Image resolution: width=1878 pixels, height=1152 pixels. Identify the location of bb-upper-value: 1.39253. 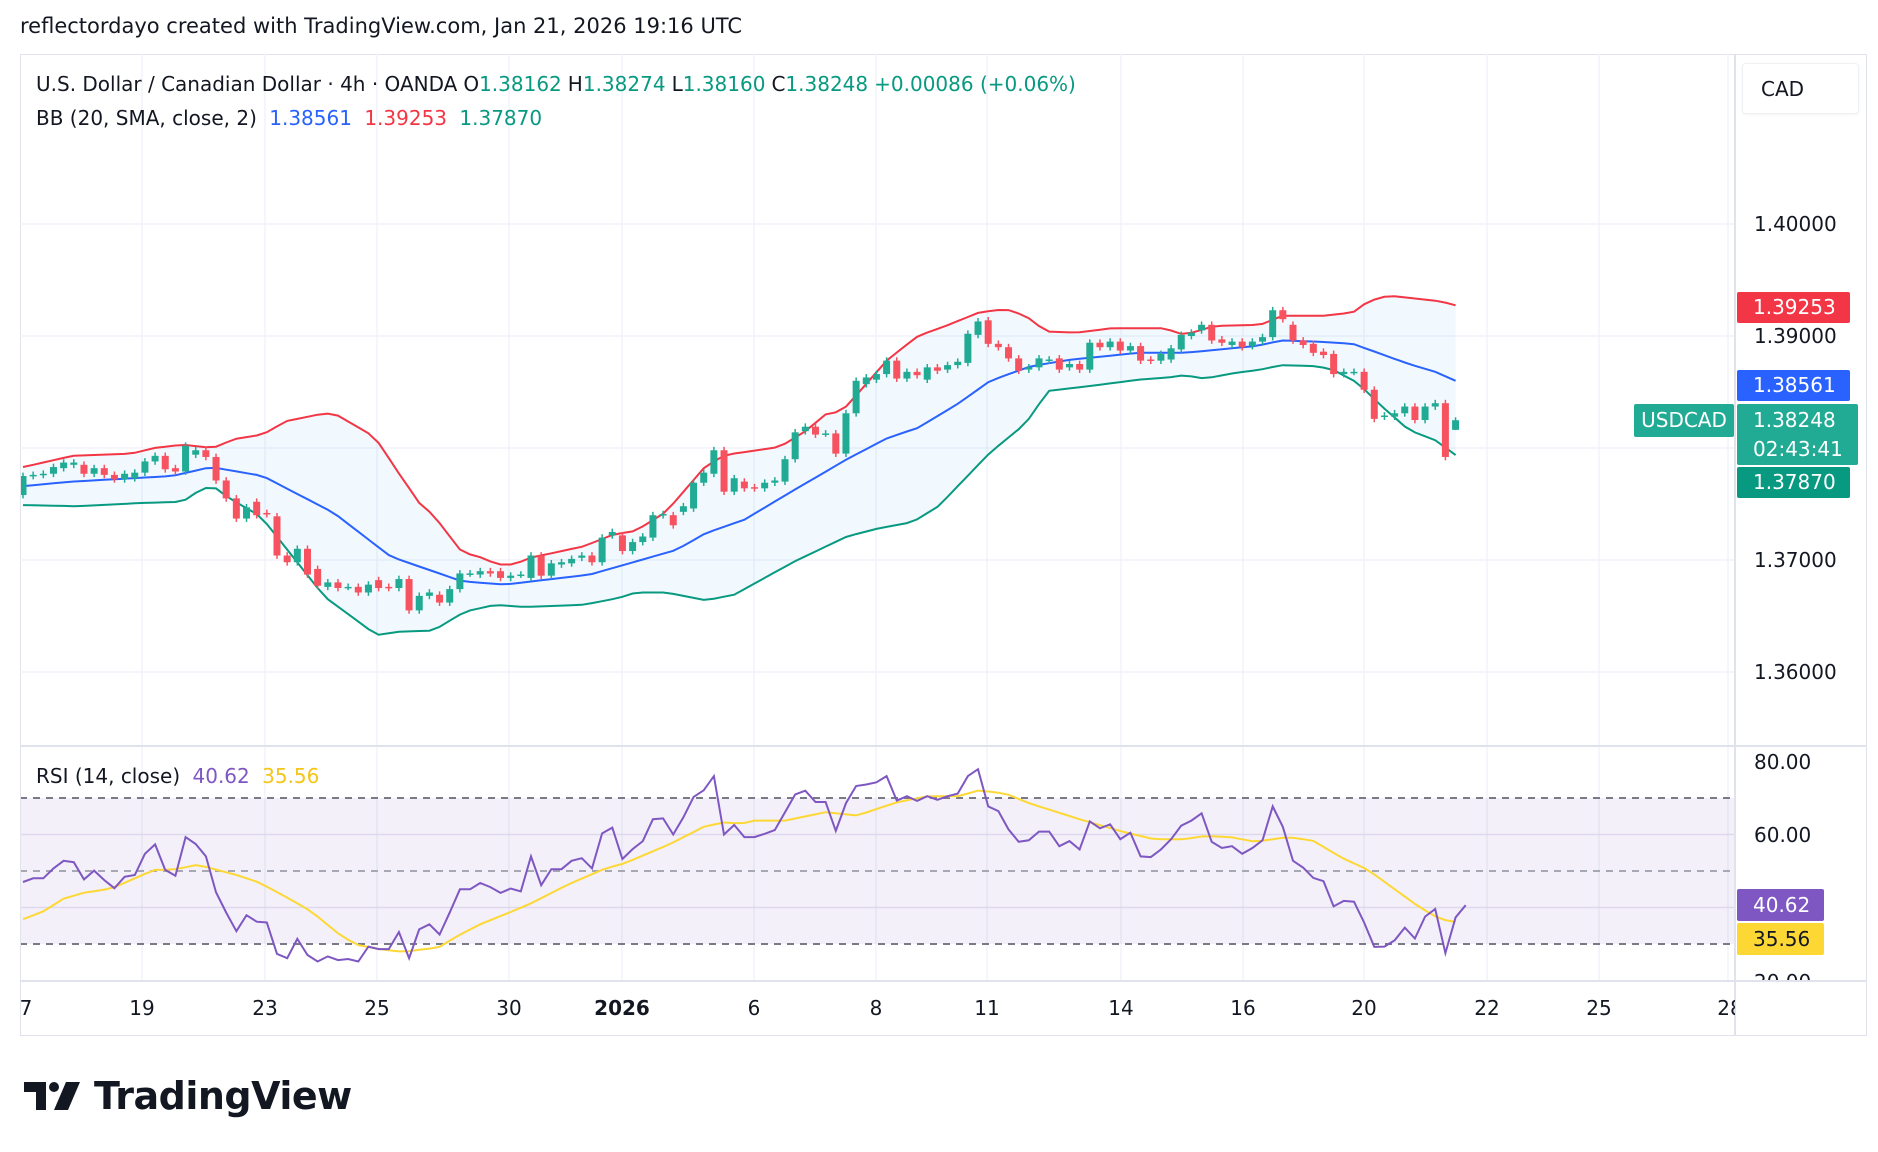
(406, 118).